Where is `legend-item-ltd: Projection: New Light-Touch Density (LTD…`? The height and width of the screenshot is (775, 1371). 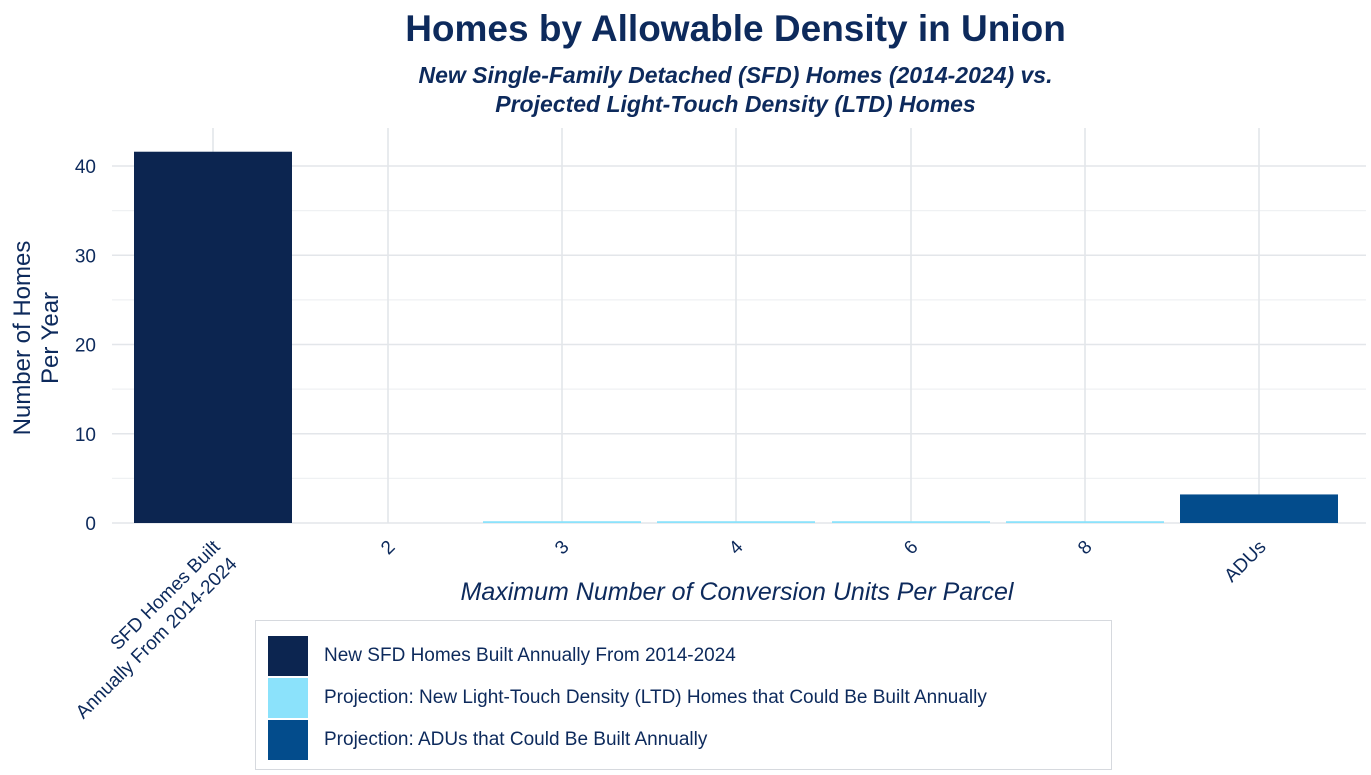
legend-item-ltd: Projection: New Light-Touch Density (LTD… is located at coordinates (627, 698).